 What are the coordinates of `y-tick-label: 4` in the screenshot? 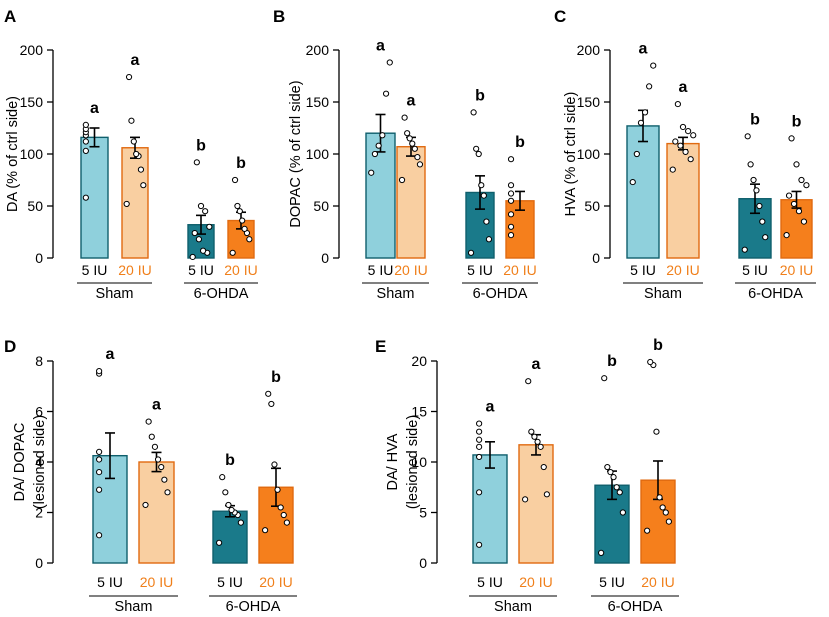 It's located at (39, 462).